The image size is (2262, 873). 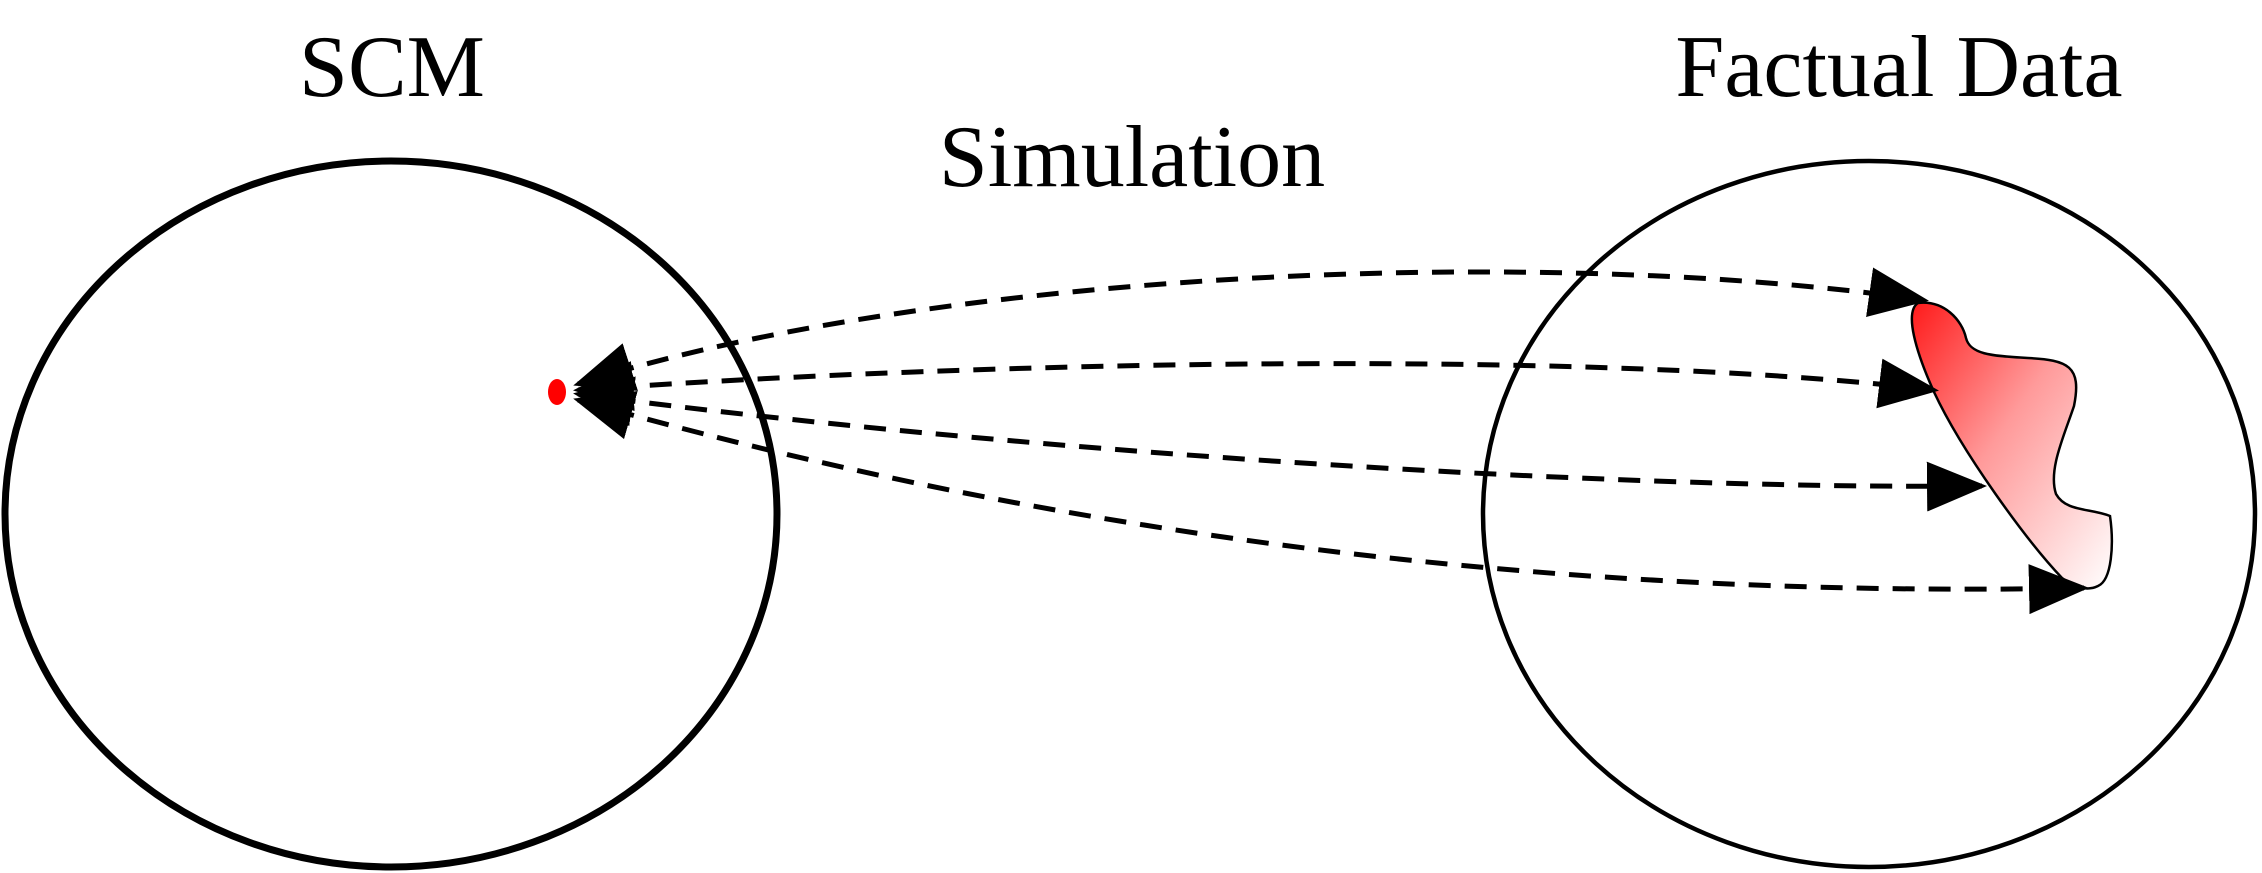 I want to click on factual-data-label: Factual Data, so click(x=1898, y=67).